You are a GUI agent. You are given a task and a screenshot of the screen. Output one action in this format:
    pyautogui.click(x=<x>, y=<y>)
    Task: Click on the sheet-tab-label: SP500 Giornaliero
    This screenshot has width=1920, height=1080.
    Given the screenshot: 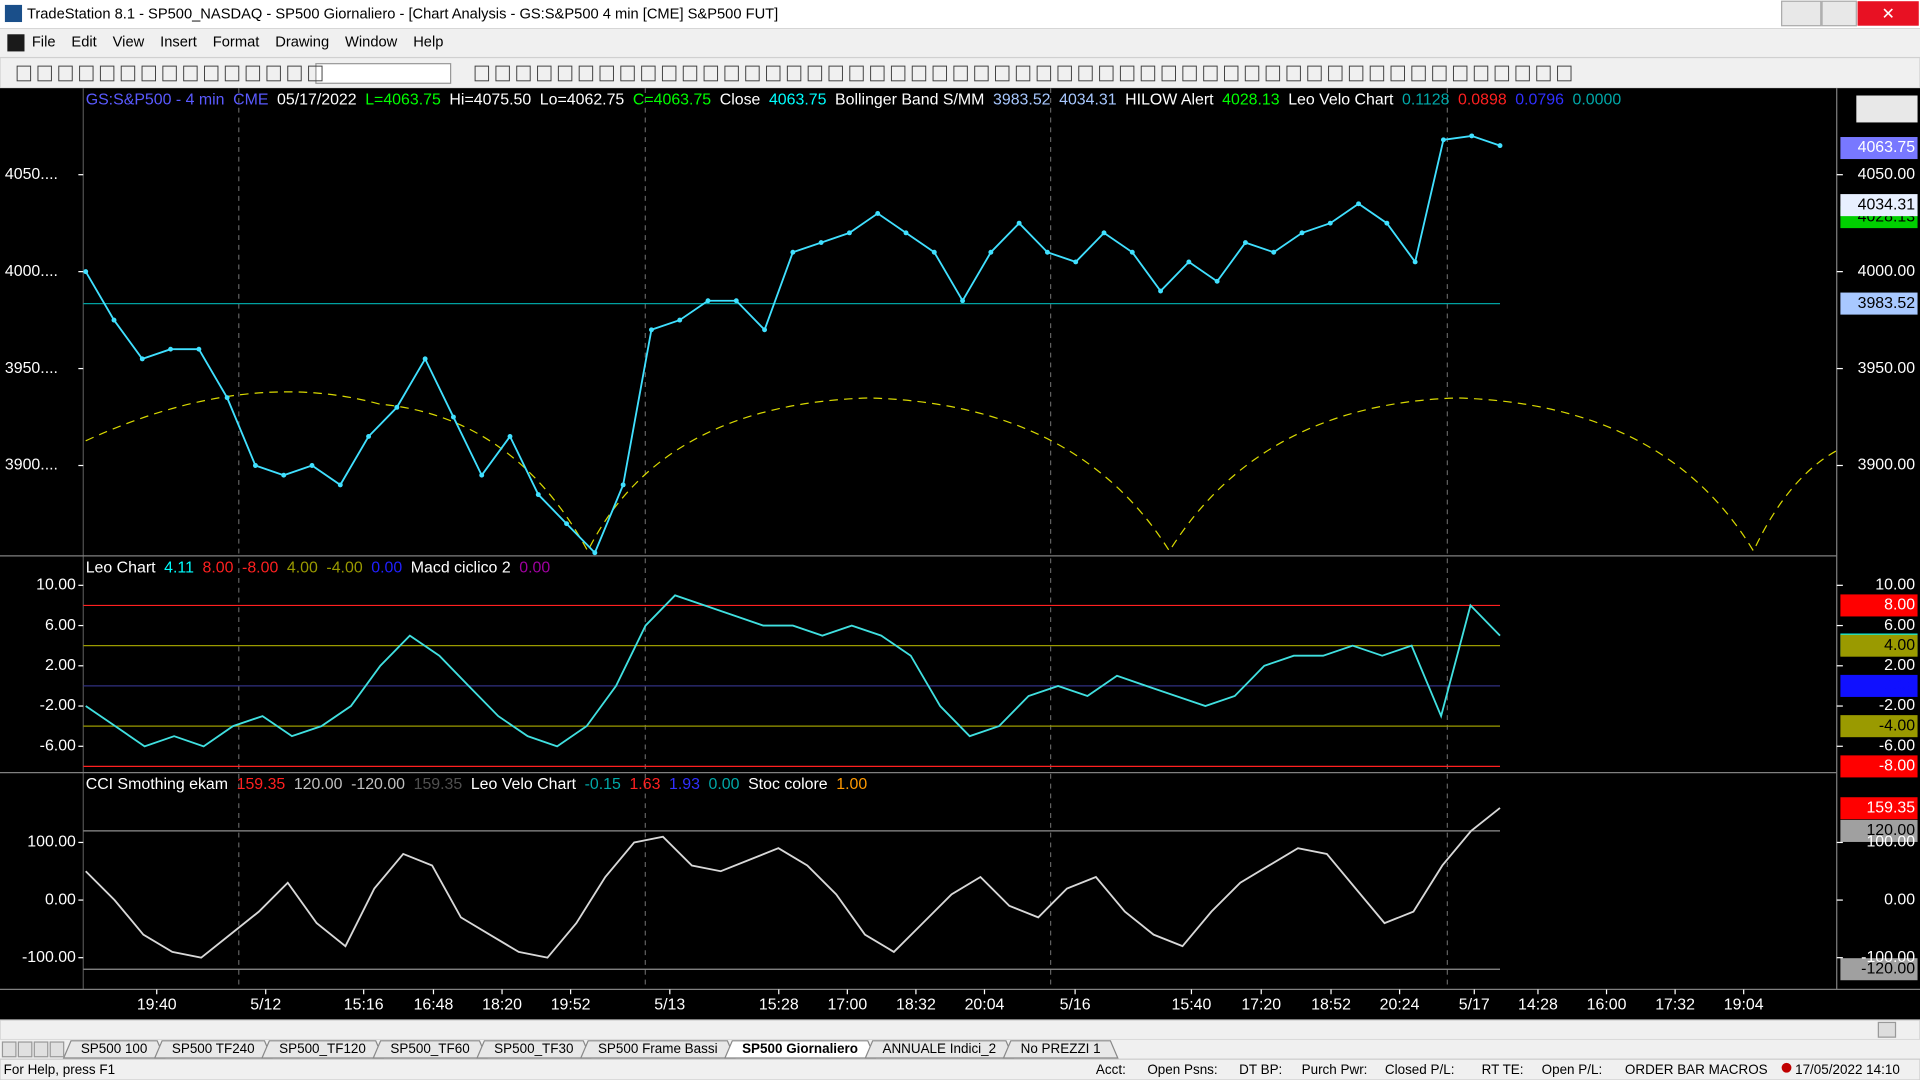 What is the action you would take?
    pyautogui.click(x=800, y=1048)
    